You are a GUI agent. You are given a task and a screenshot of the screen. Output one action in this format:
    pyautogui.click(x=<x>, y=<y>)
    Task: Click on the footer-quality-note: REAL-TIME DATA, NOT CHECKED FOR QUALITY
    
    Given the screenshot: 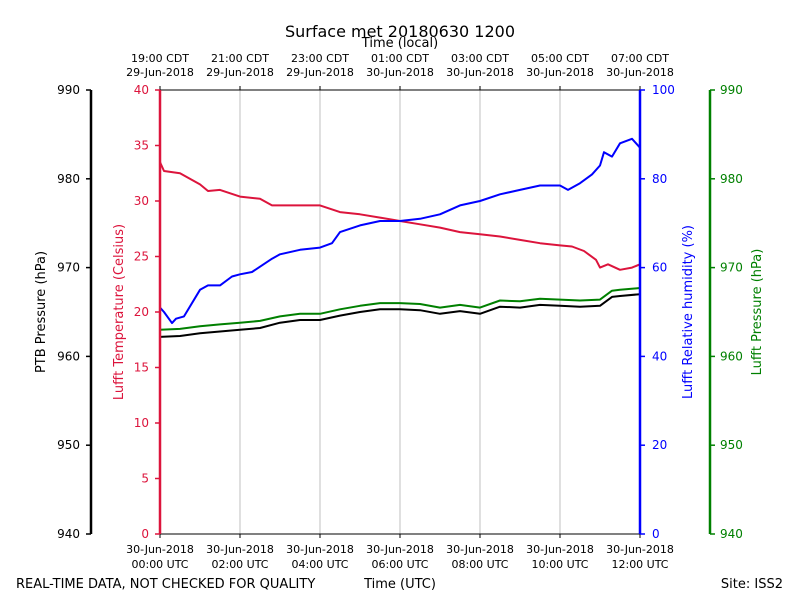 What is the action you would take?
    pyautogui.click(x=165, y=584)
    